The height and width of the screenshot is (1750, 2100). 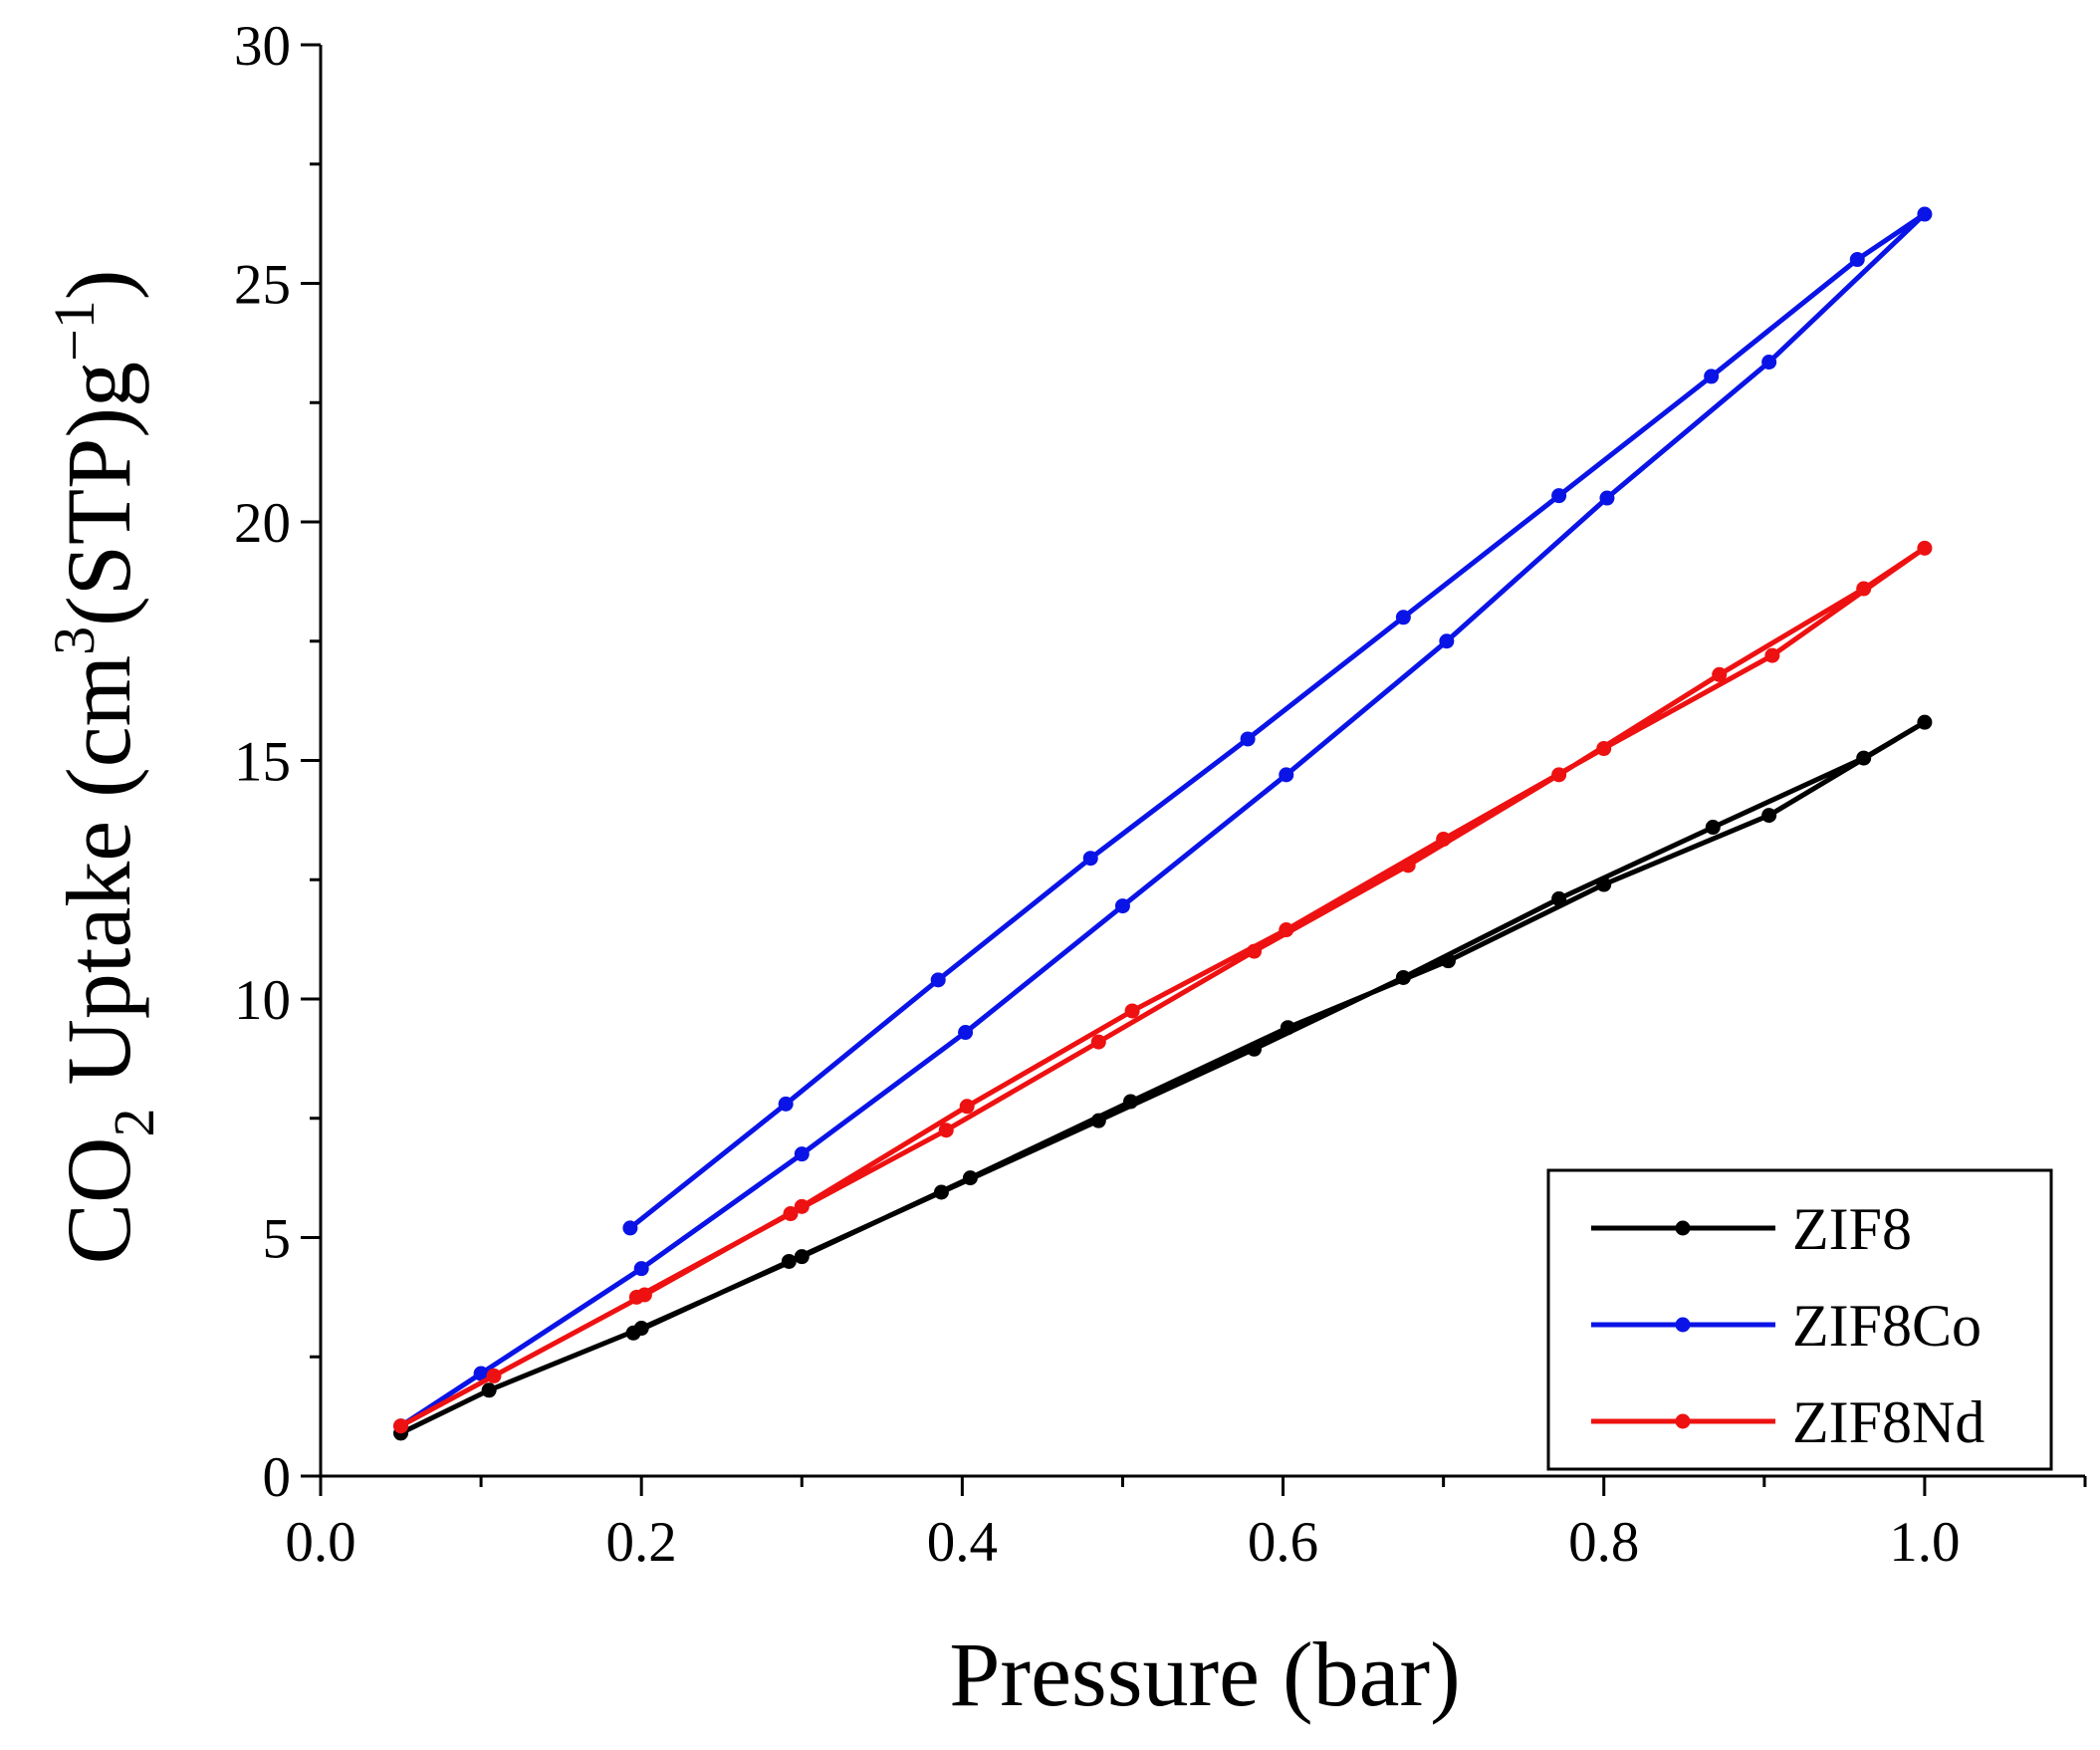 What do you see at coordinates (641, 1542) in the screenshot?
I see `x-tick-label: 0.2` at bounding box center [641, 1542].